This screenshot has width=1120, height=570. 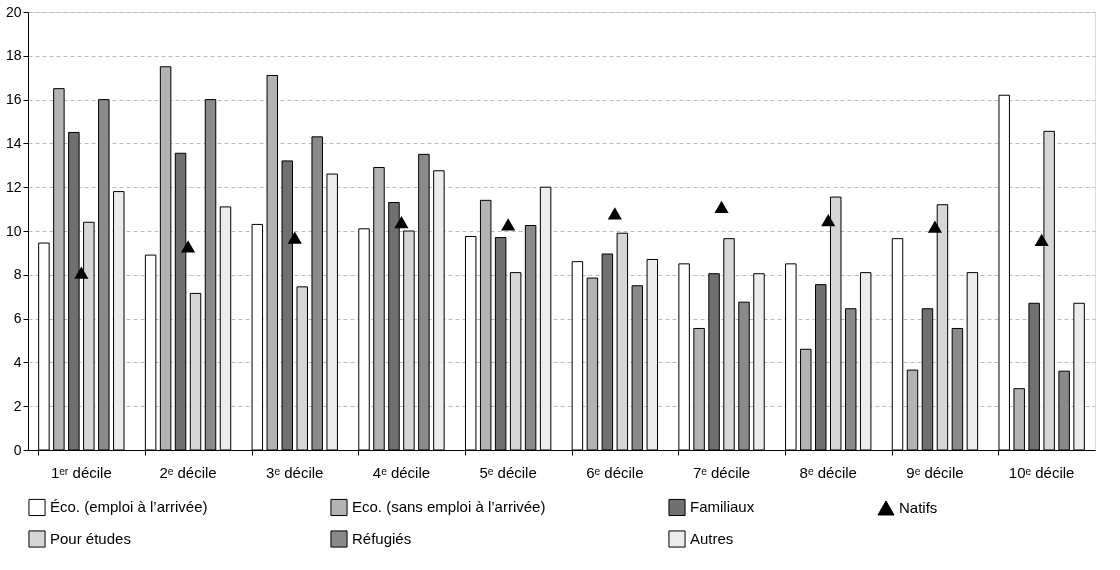 What do you see at coordinates (1041, 472) in the screenshot?
I see `x-tick-label: 10ᵉ décile` at bounding box center [1041, 472].